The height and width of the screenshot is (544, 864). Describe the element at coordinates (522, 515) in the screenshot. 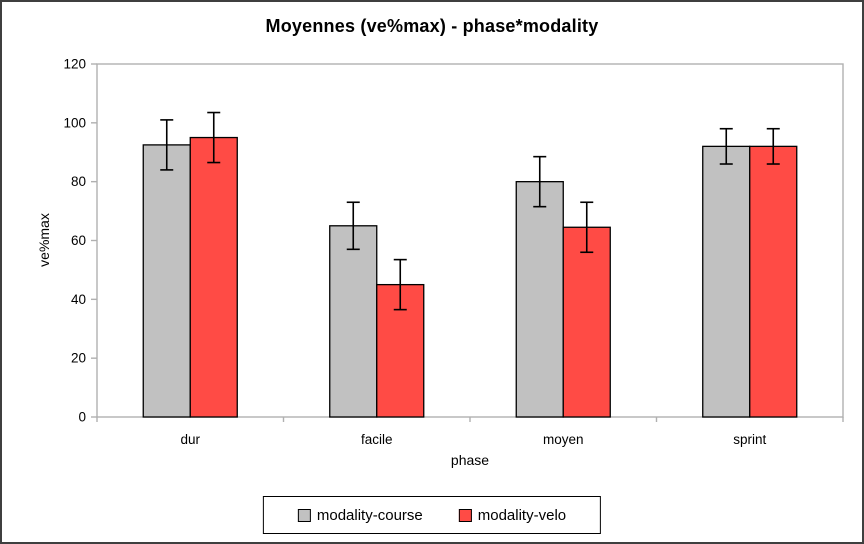

I see `legend-label-velo: modality-velo` at that location.